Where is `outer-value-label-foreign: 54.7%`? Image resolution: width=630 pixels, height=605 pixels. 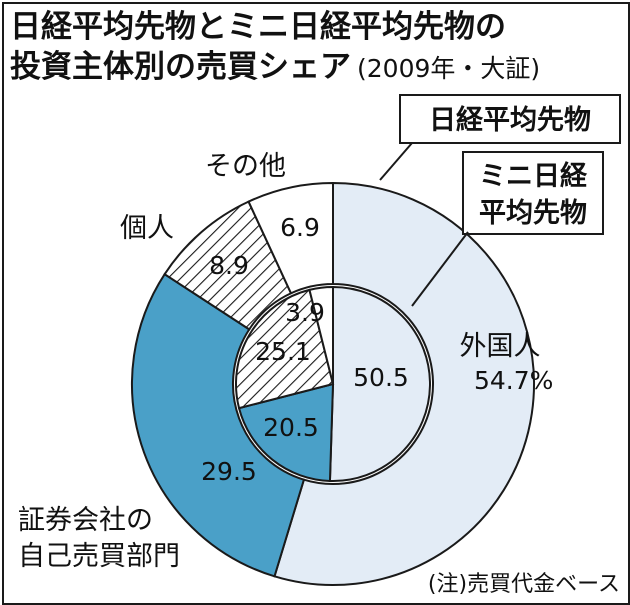
outer-value-label-foreign: 54.7% is located at coordinates (513, 380).